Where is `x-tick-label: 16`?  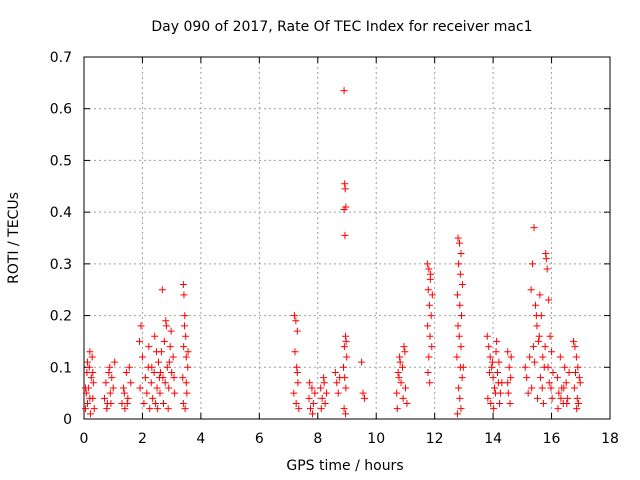
x-tick-label: 16 is located at coordinates (552, 439).